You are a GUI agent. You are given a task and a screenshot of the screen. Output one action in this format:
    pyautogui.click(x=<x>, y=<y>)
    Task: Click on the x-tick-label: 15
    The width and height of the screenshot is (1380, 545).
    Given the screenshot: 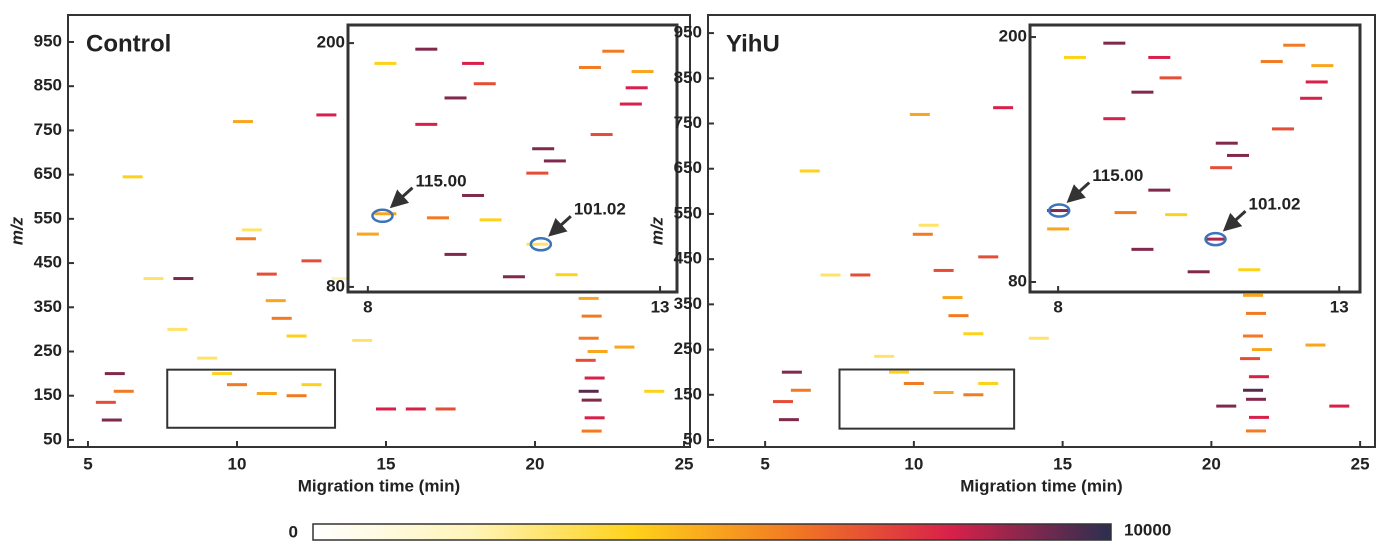 What is the action you would take?
    pyautogui.click(x=386, y=463)
    